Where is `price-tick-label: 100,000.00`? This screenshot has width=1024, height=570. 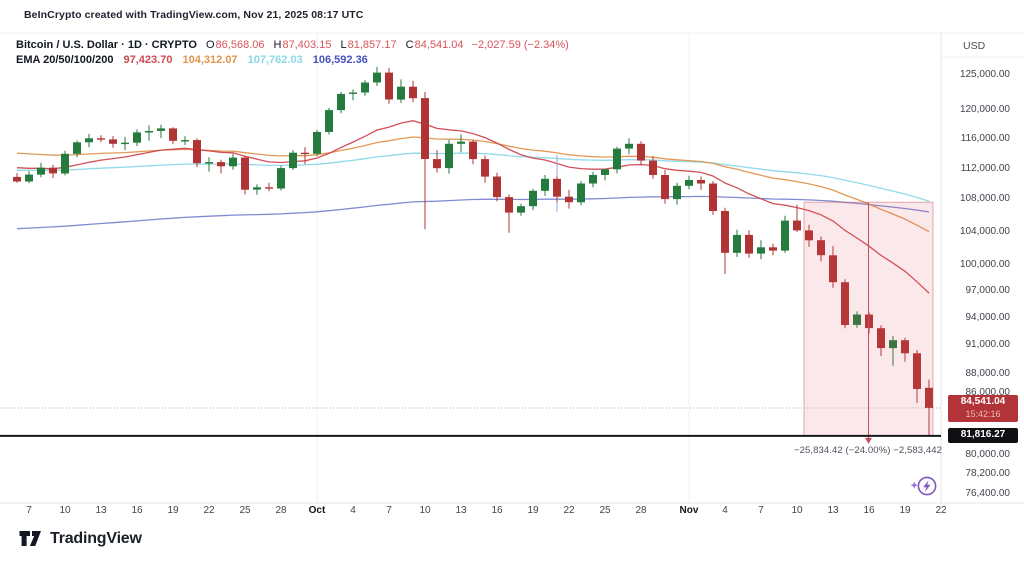
price-tick-label: 100,000.00 is located at coordinates (984, 264).